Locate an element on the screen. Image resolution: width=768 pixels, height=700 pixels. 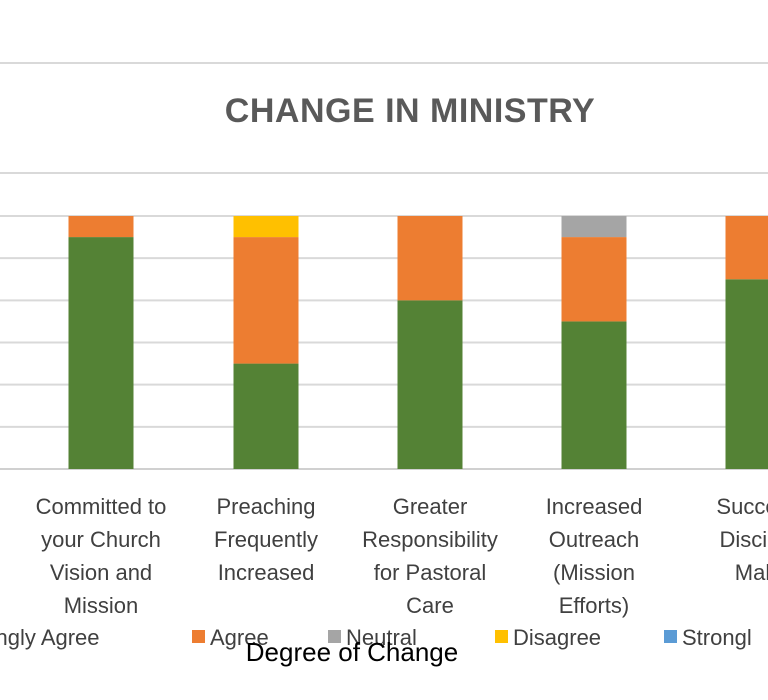
legend-label: rongly Agree is located at coordinates (50, 637).